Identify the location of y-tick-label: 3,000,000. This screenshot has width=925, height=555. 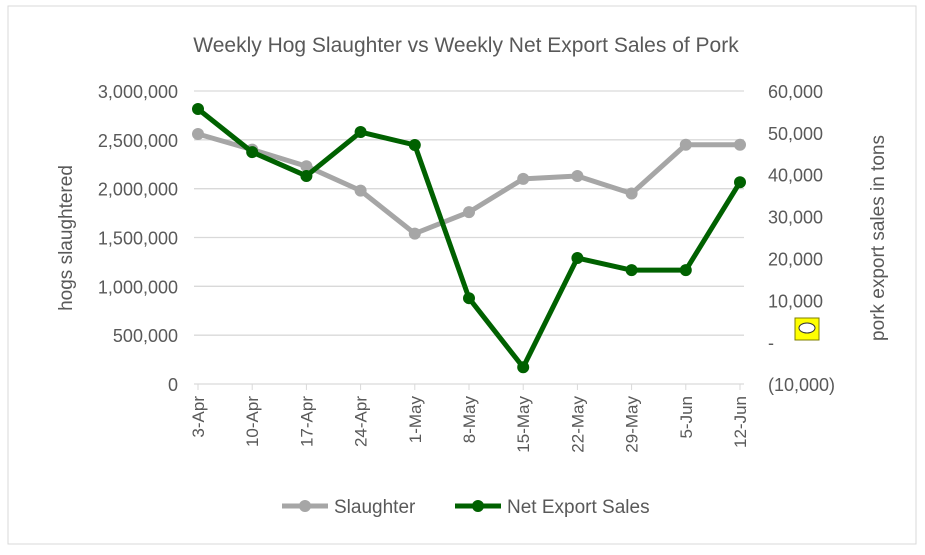
(138, 92).